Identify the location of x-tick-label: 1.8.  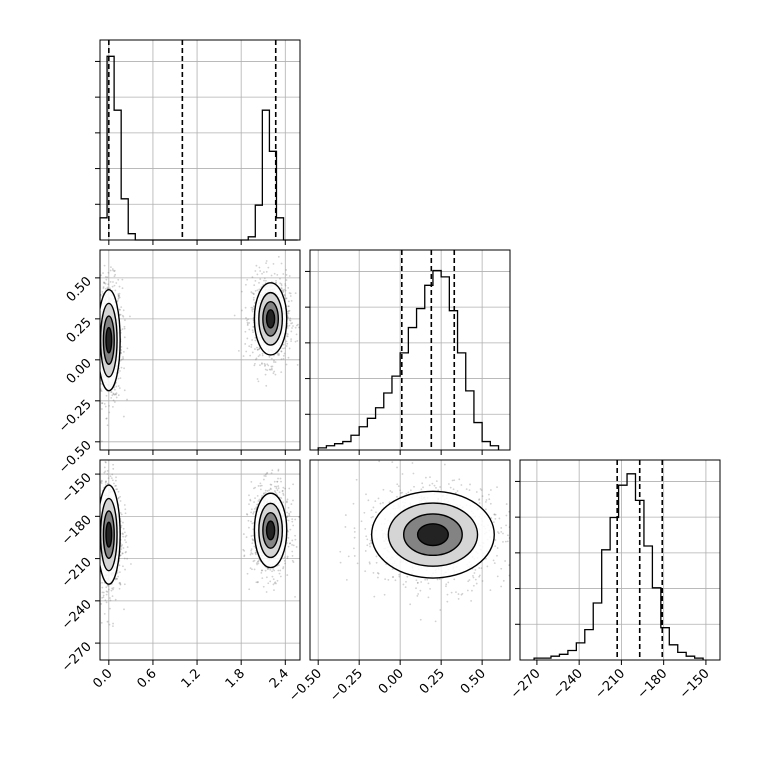
(235, 678).